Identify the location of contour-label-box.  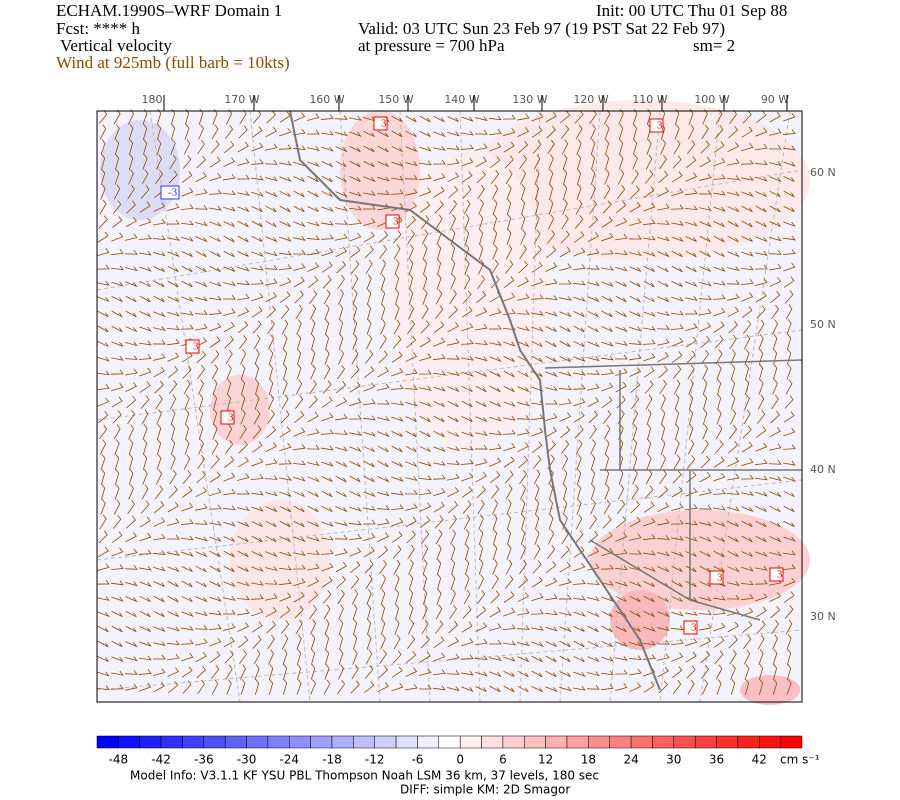
(690, 627).